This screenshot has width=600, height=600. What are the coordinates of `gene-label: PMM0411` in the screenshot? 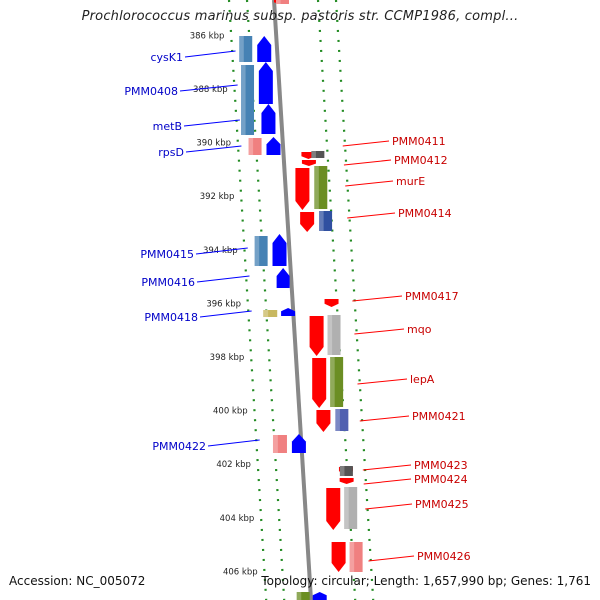 It's located at (419, 141).